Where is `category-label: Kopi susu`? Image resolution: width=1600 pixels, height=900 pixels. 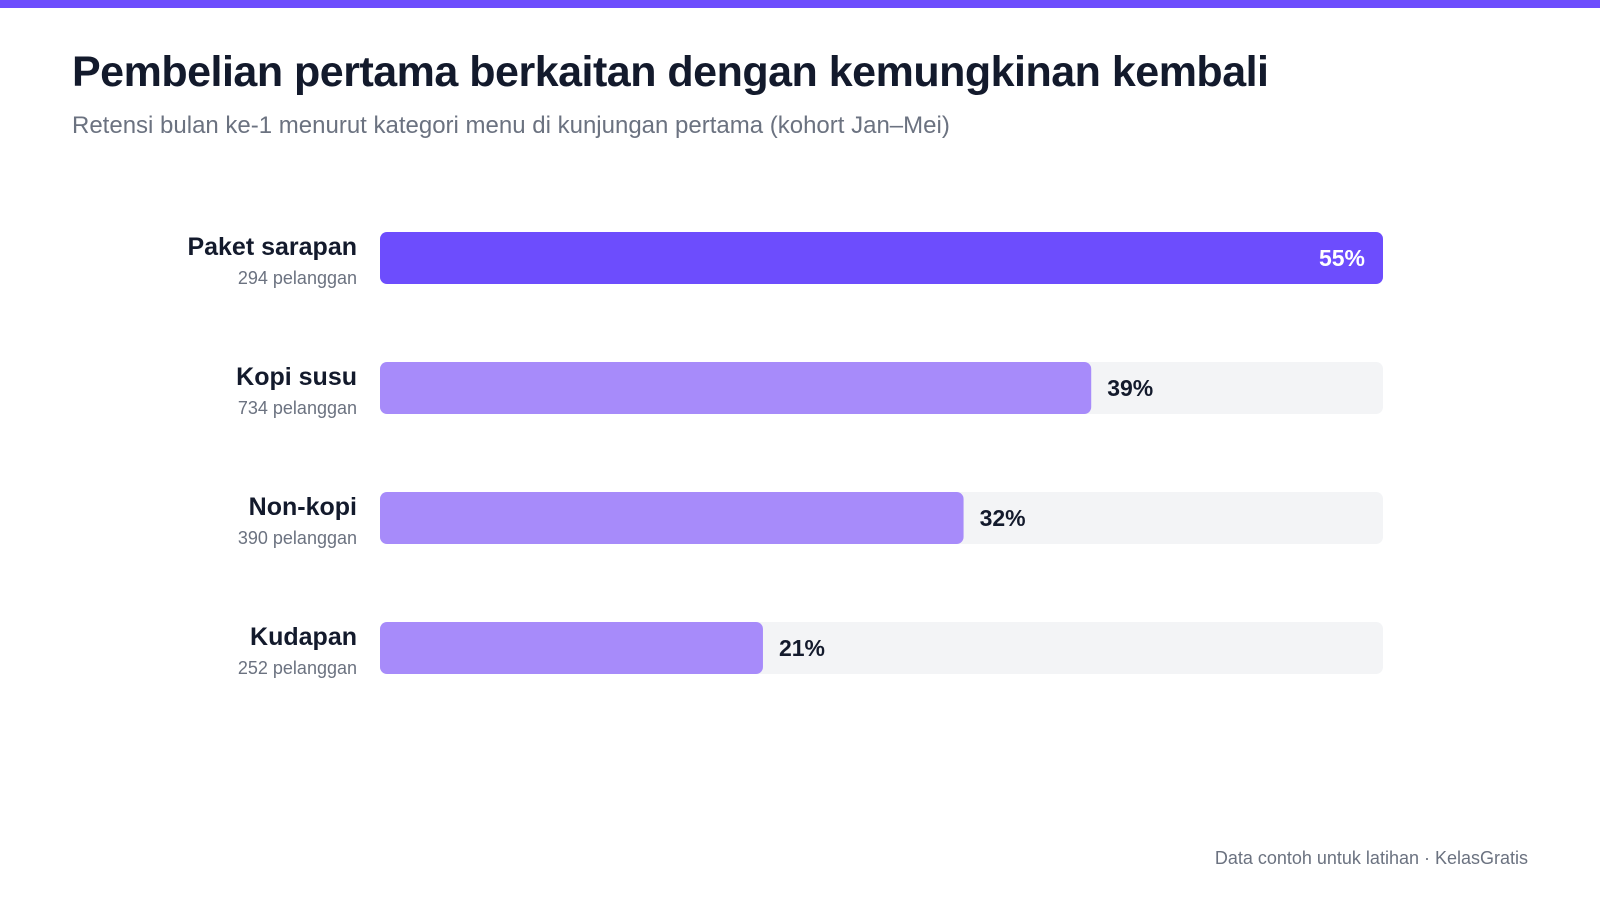
category-label: Kopi susu is located at coordinates (296, 377).